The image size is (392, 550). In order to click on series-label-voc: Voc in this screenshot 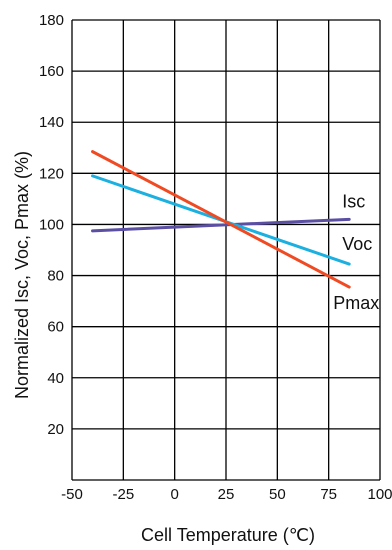, I will do `click(357, 244)`.